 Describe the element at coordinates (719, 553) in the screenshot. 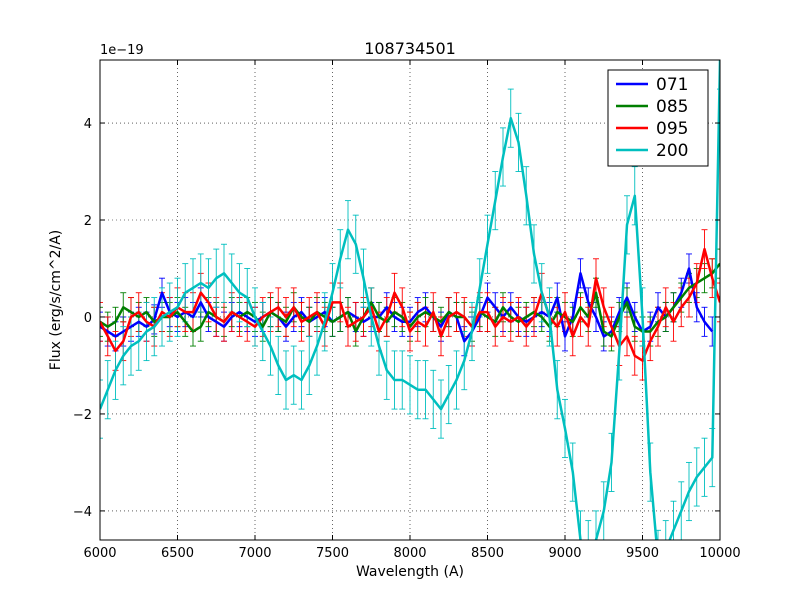

I see `x-tick-label: 10000` at that location.